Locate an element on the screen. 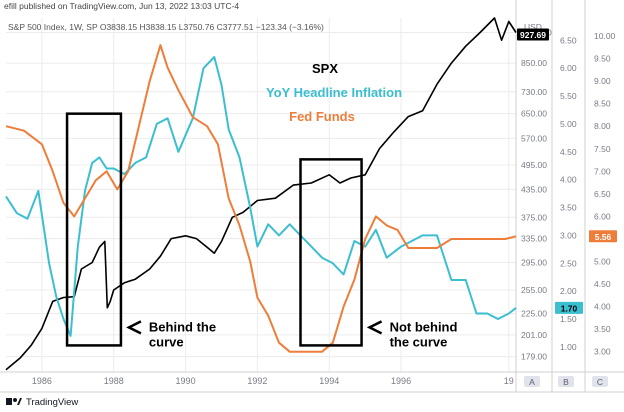  axis-b-tick-label: 5.50 is located at coordinates (568, 96).